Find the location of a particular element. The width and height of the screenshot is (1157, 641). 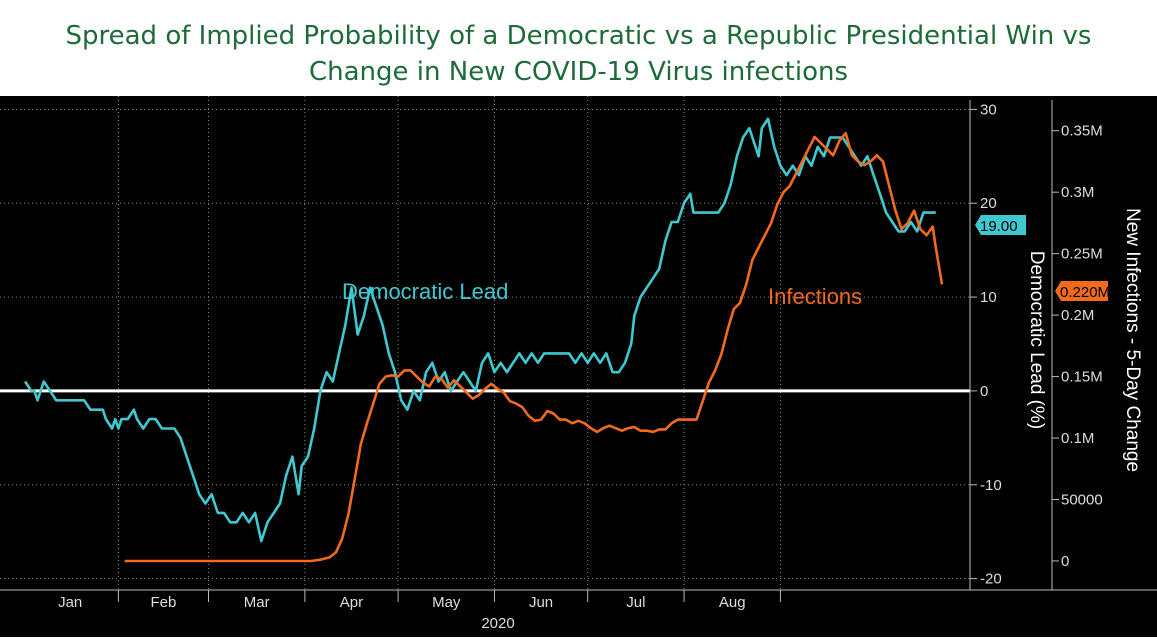

left-tick-label: 0 is located at coordinates (984, 391).